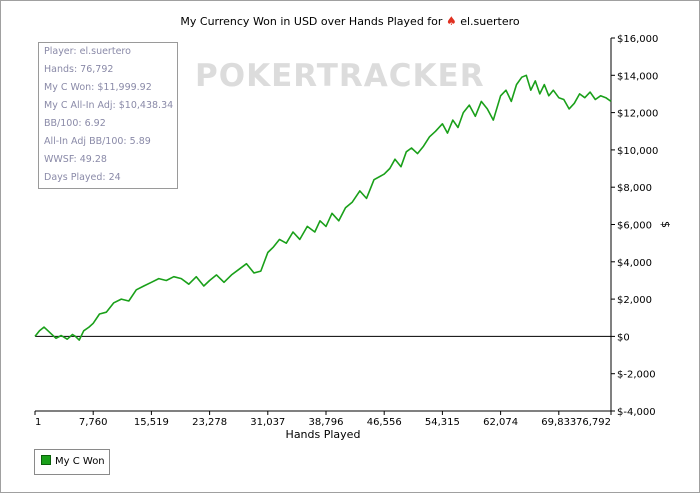 This screenshot has height=493, width=700. I want to click on legend: My C Won, so click(72, 462).